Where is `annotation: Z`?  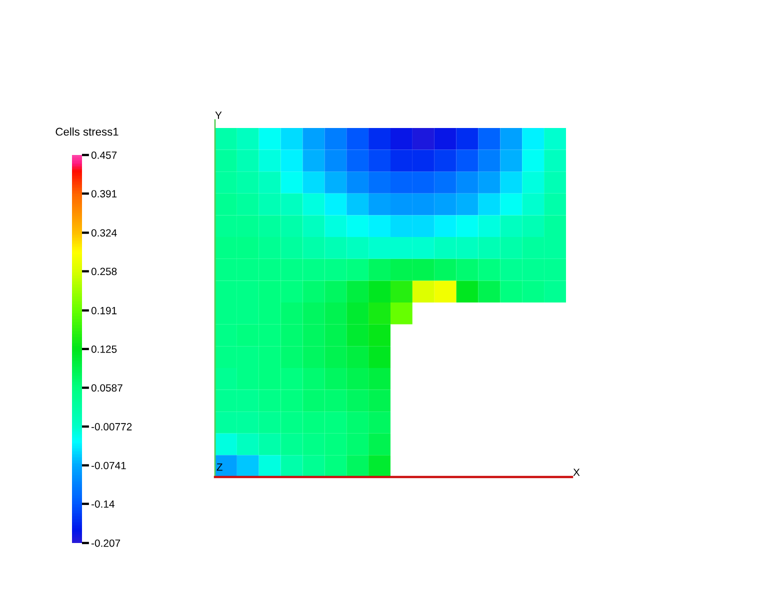
annotation: Z is located at coordinates (219, 467).